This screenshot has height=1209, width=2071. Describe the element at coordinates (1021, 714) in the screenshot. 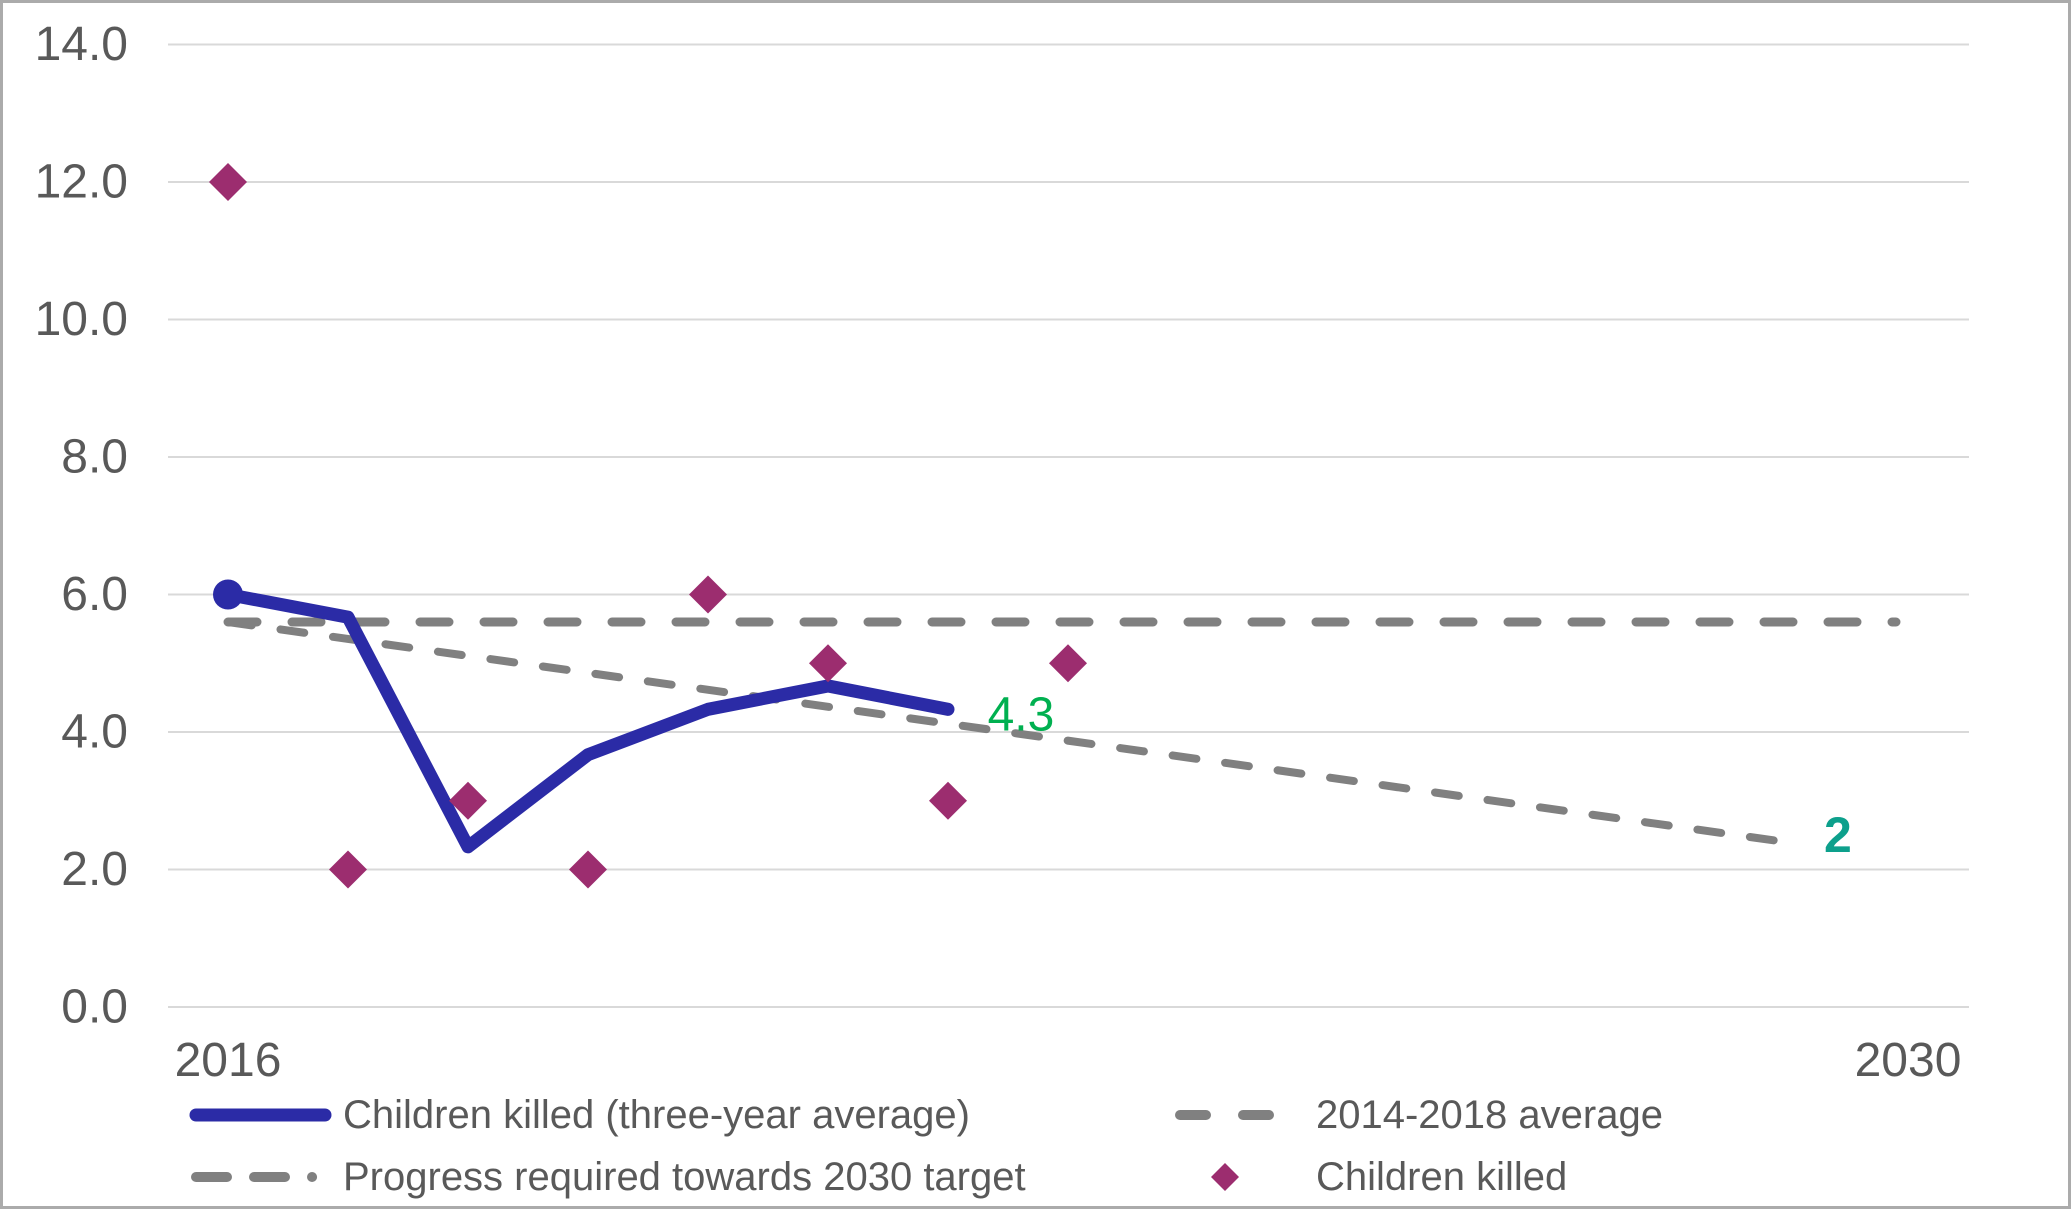

I see `annotation-4-3: 4.3` at that location.